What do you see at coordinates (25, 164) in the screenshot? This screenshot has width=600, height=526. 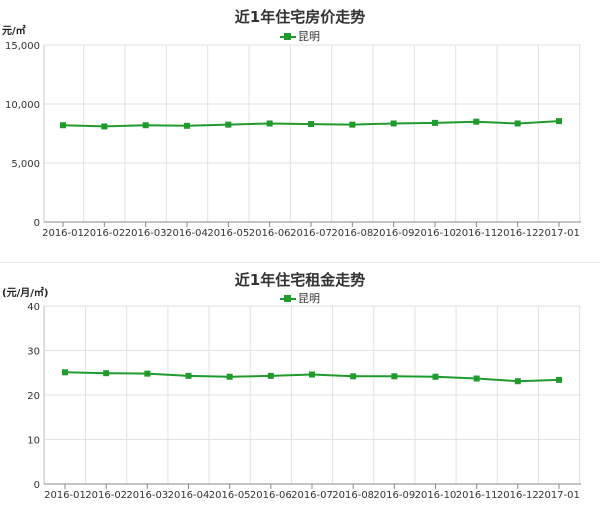 I see `y-tick-label: 5,000` at bounding box center [25, 164].